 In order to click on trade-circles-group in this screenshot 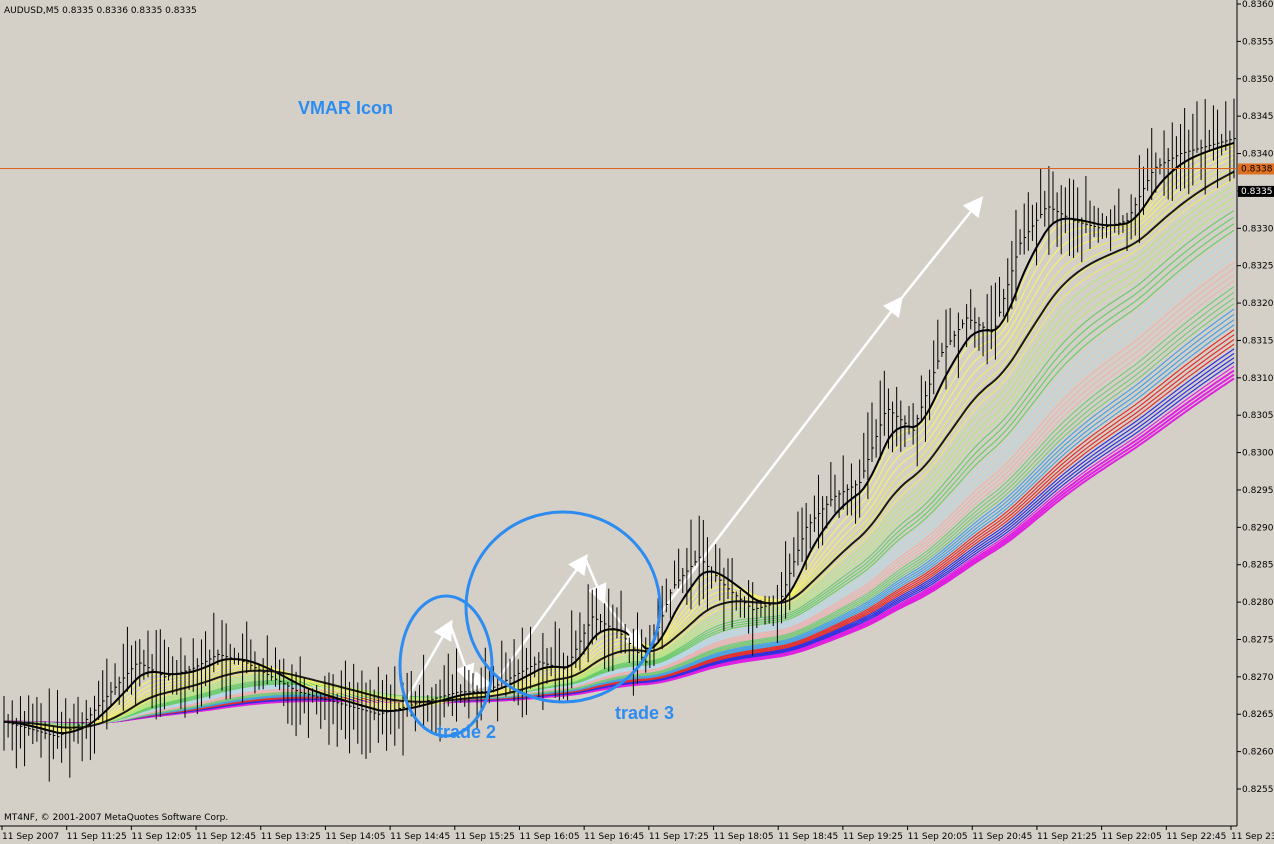, I will do `click(530, 624)`.